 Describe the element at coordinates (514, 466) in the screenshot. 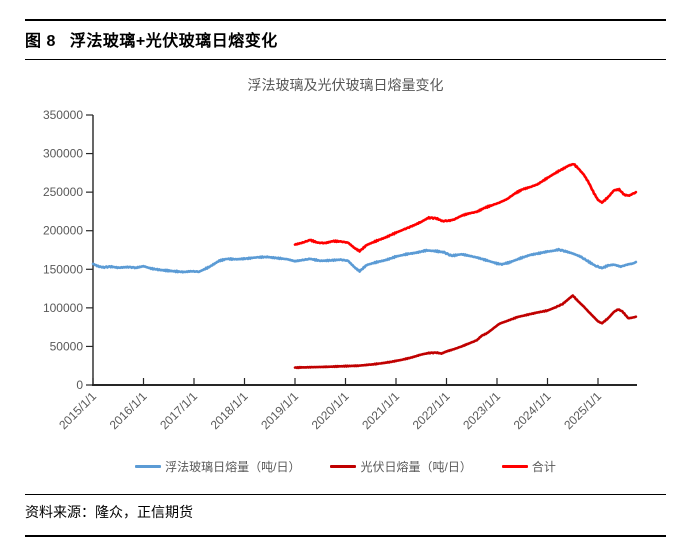

I see `total-line-swatch` at that location.